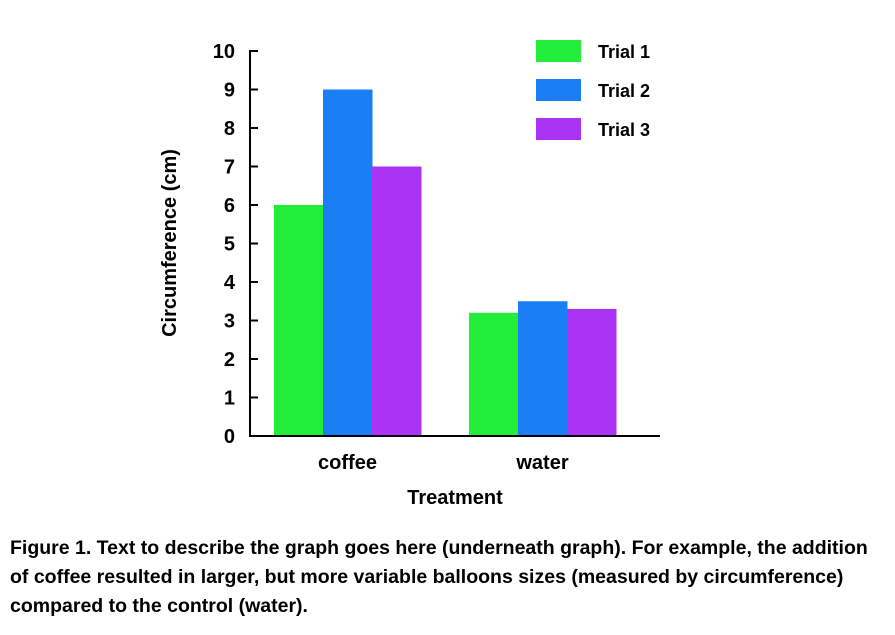  Describe the element at coordinates (229, 129) in the screenshot. I see `y-tick-label: 8` at that location.